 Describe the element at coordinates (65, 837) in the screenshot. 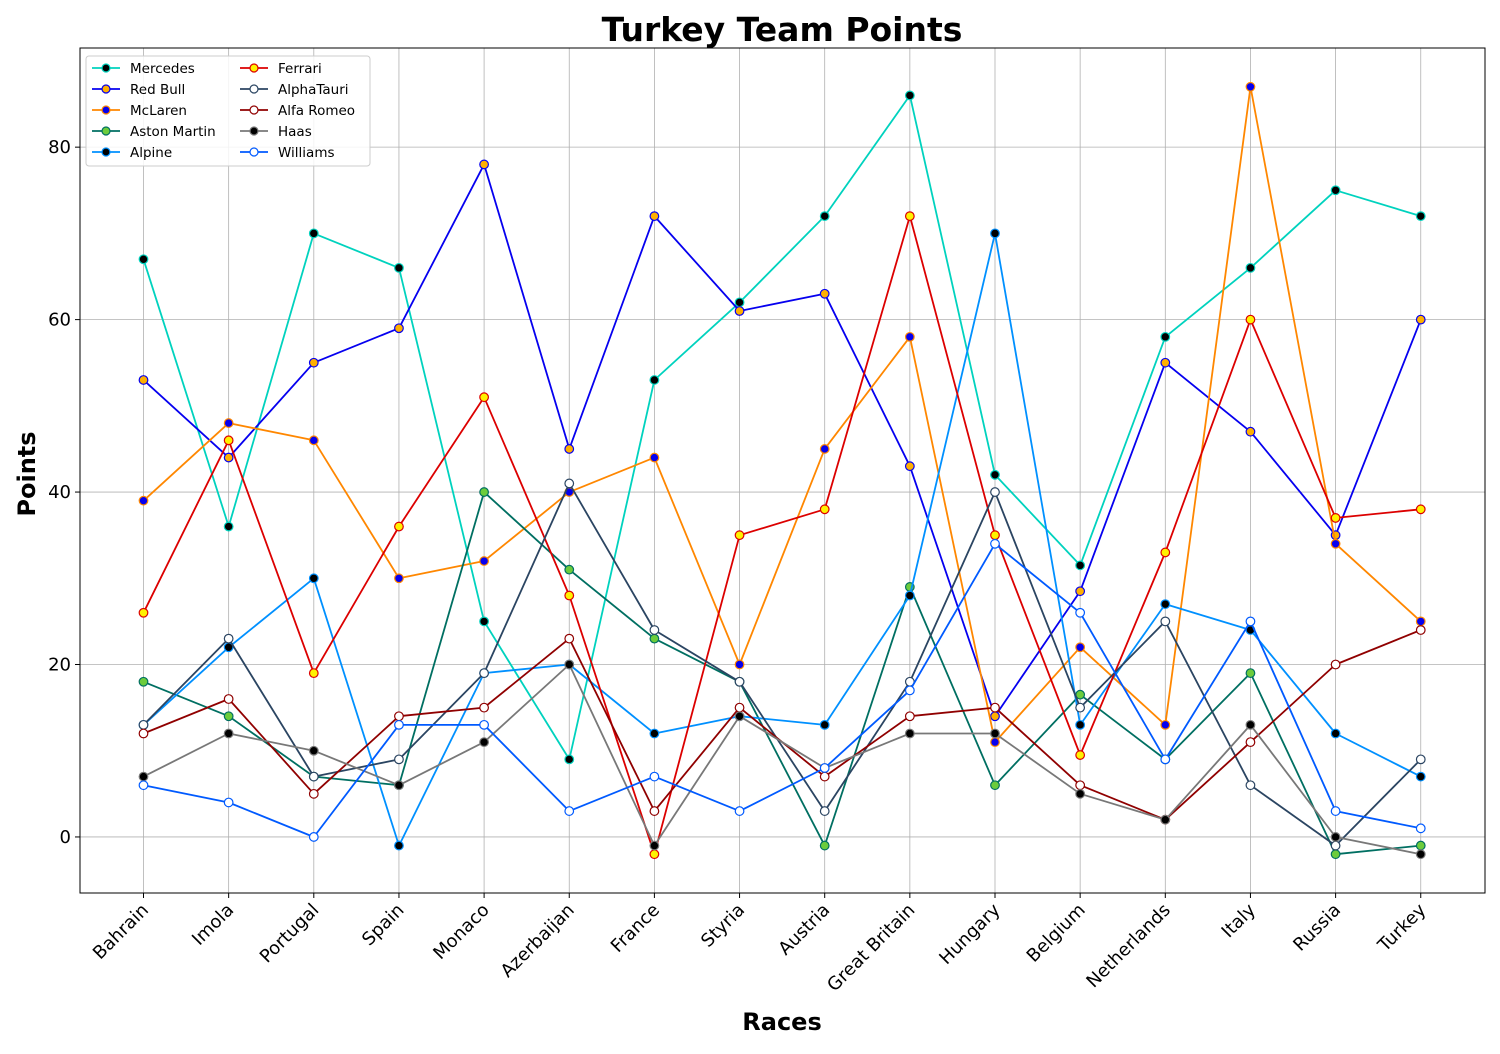

I see `y-tick-label: 0` at that location.